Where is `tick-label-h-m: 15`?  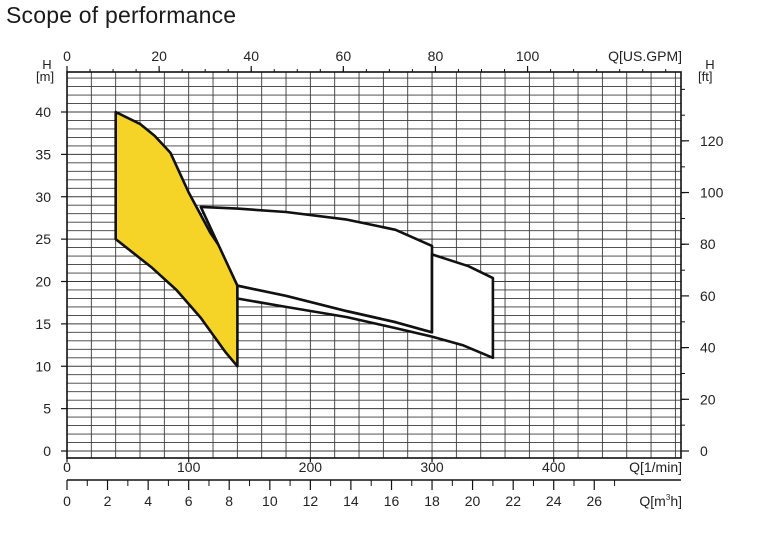
tick-label-h-m: 15 is located at coordinates (43, 324).